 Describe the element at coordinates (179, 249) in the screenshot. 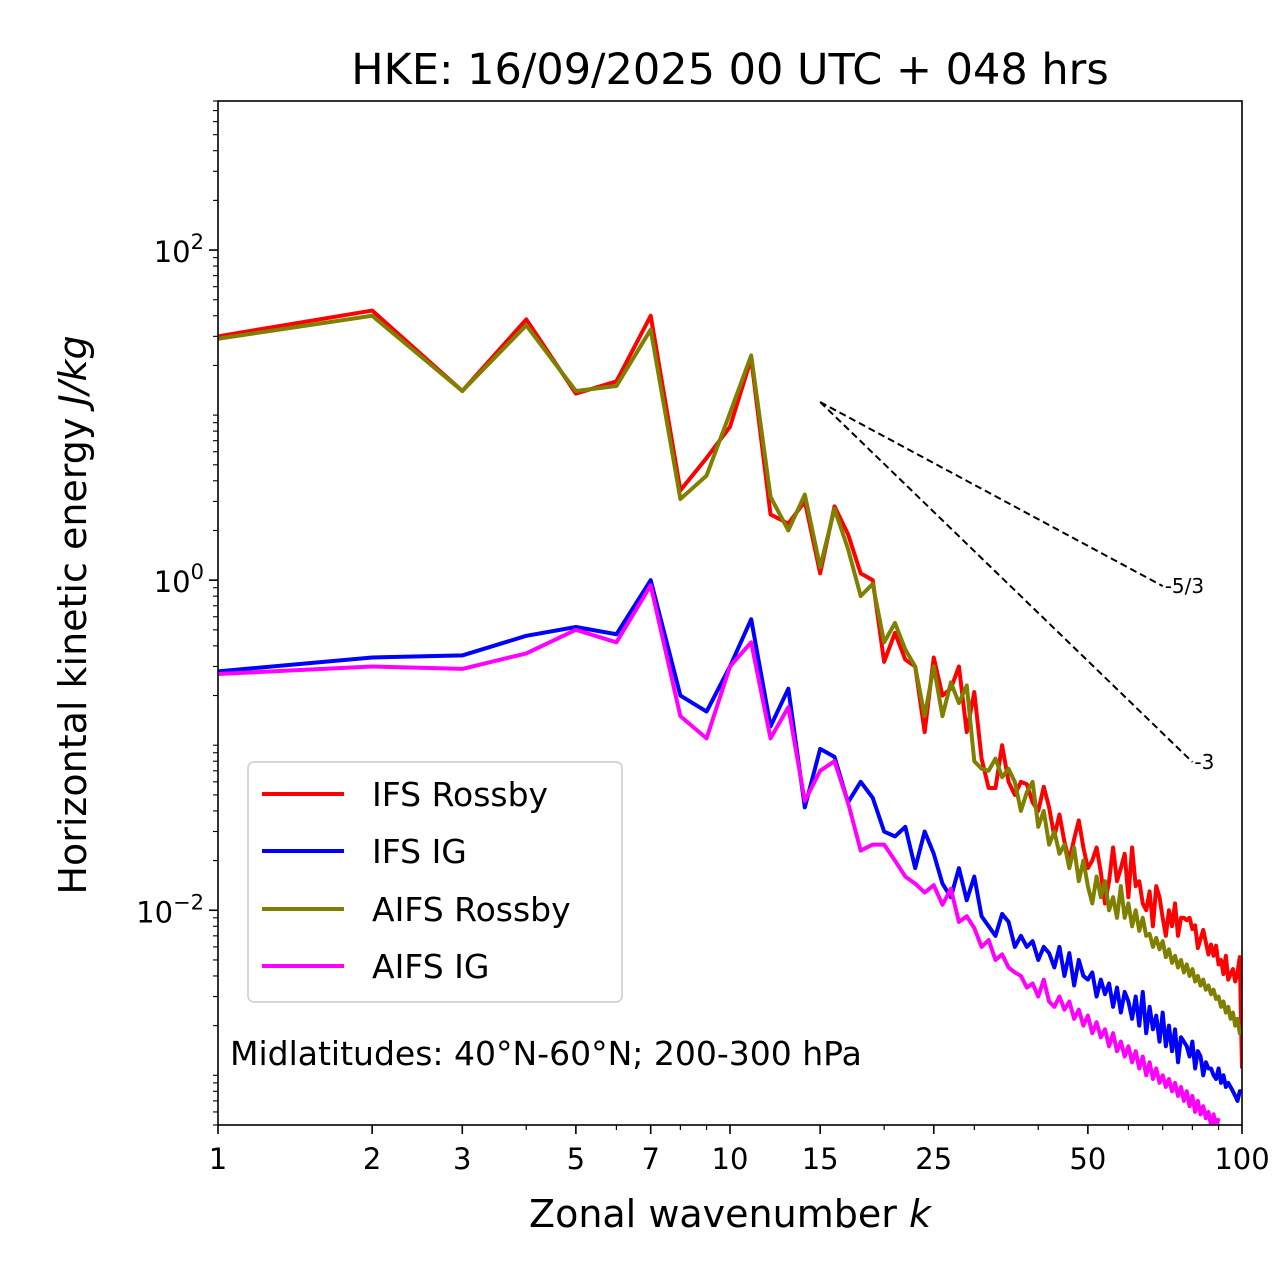

I see `y-tick-label: 10²` at that location.